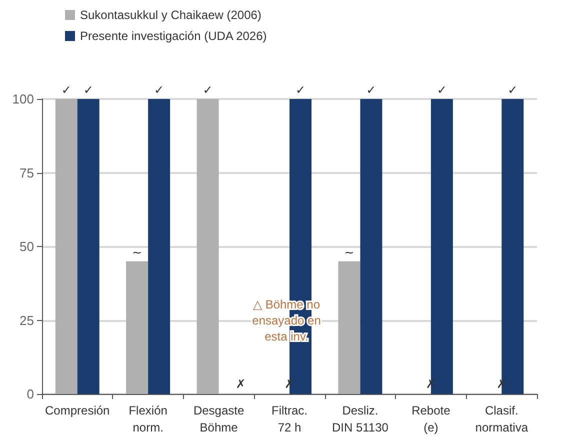 The image size is (565, 437). I want to click on x-tick-label: Flexión norm., so click(148, 419).